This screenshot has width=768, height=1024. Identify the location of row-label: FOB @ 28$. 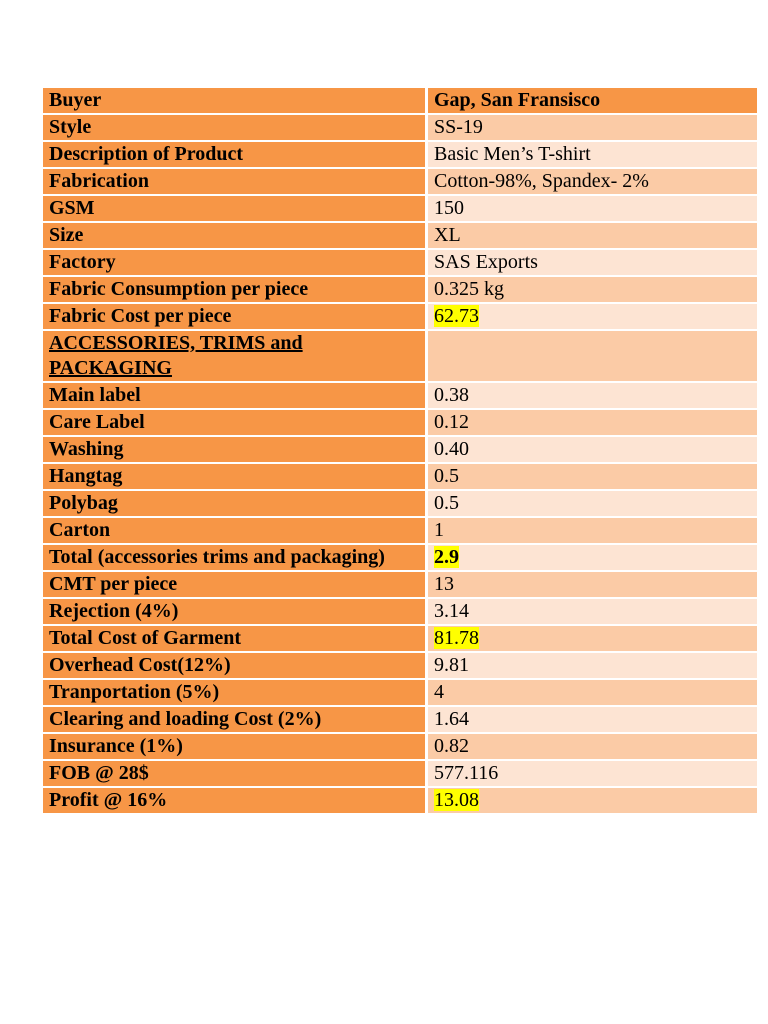
(235, 774).